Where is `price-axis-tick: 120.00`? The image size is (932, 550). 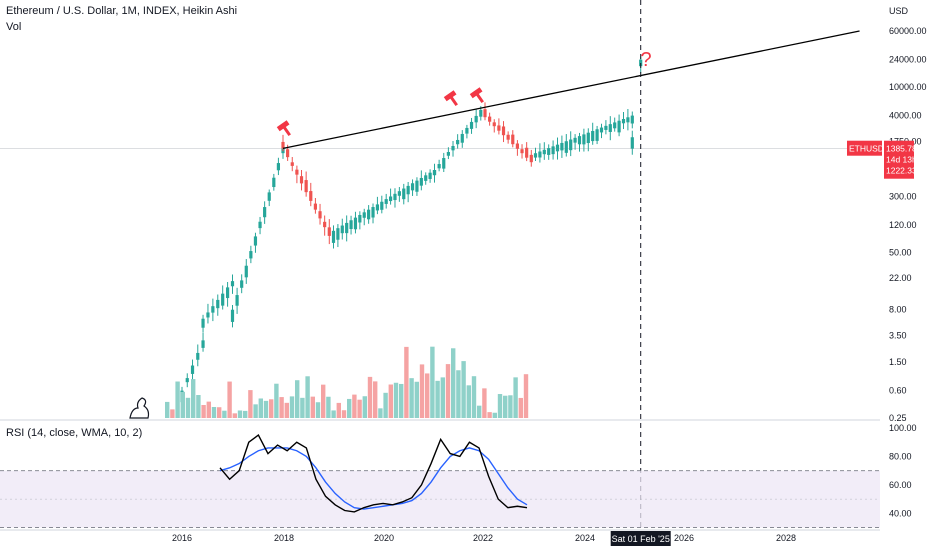 price-axis-tick: 120.00 is located at coordinates (903, 225).